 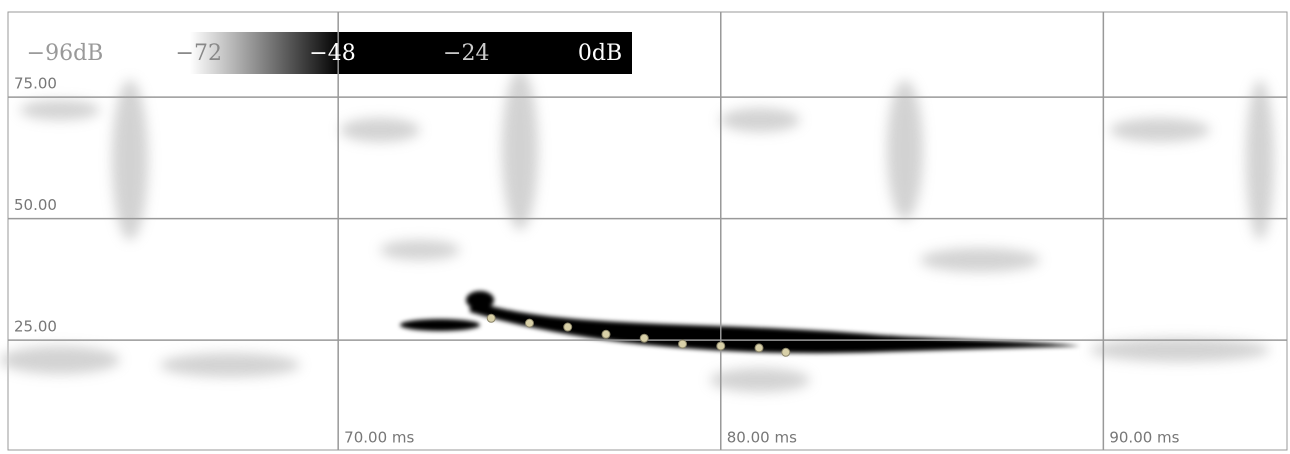 I want to click on colorbar-label: −24, so click(x=466, y=53).